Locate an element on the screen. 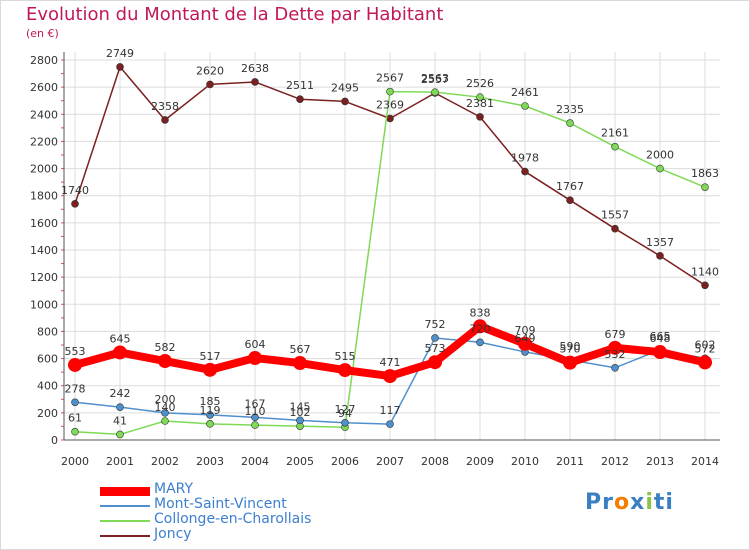  y-tick-label: 600 is located at coordinates (47, 359).